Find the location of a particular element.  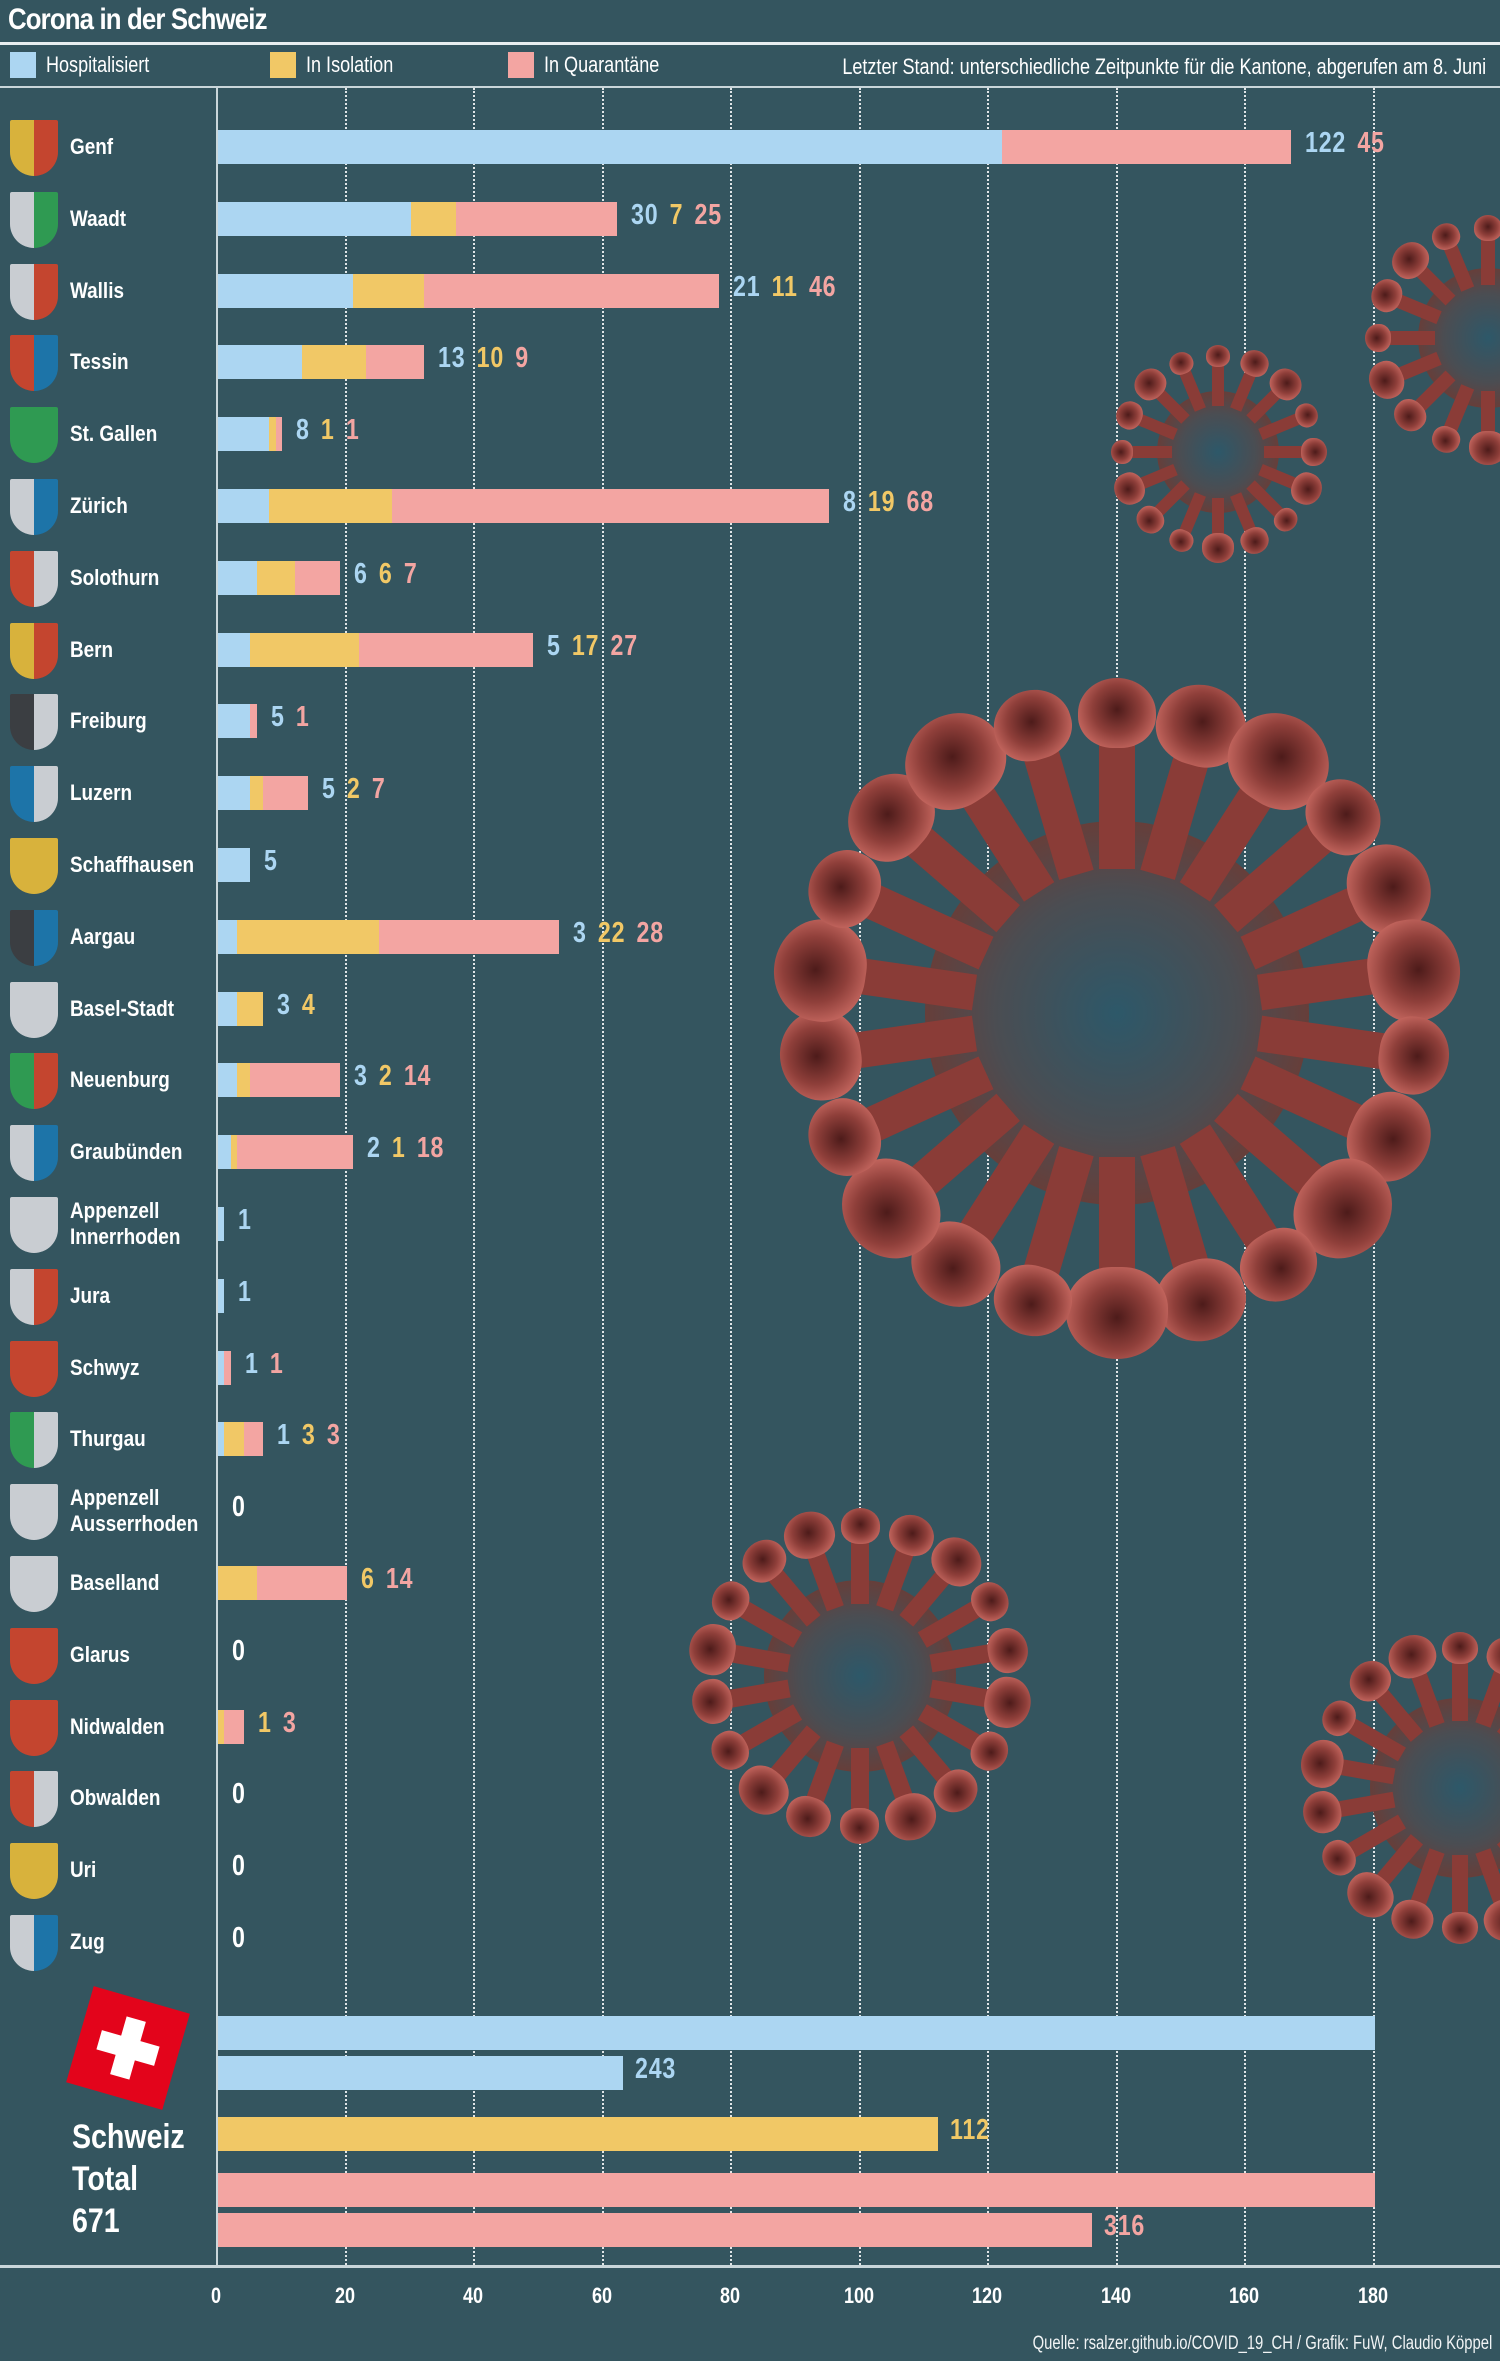

legend-swatch-hospitalisiert is located at coordinates (23, 65).